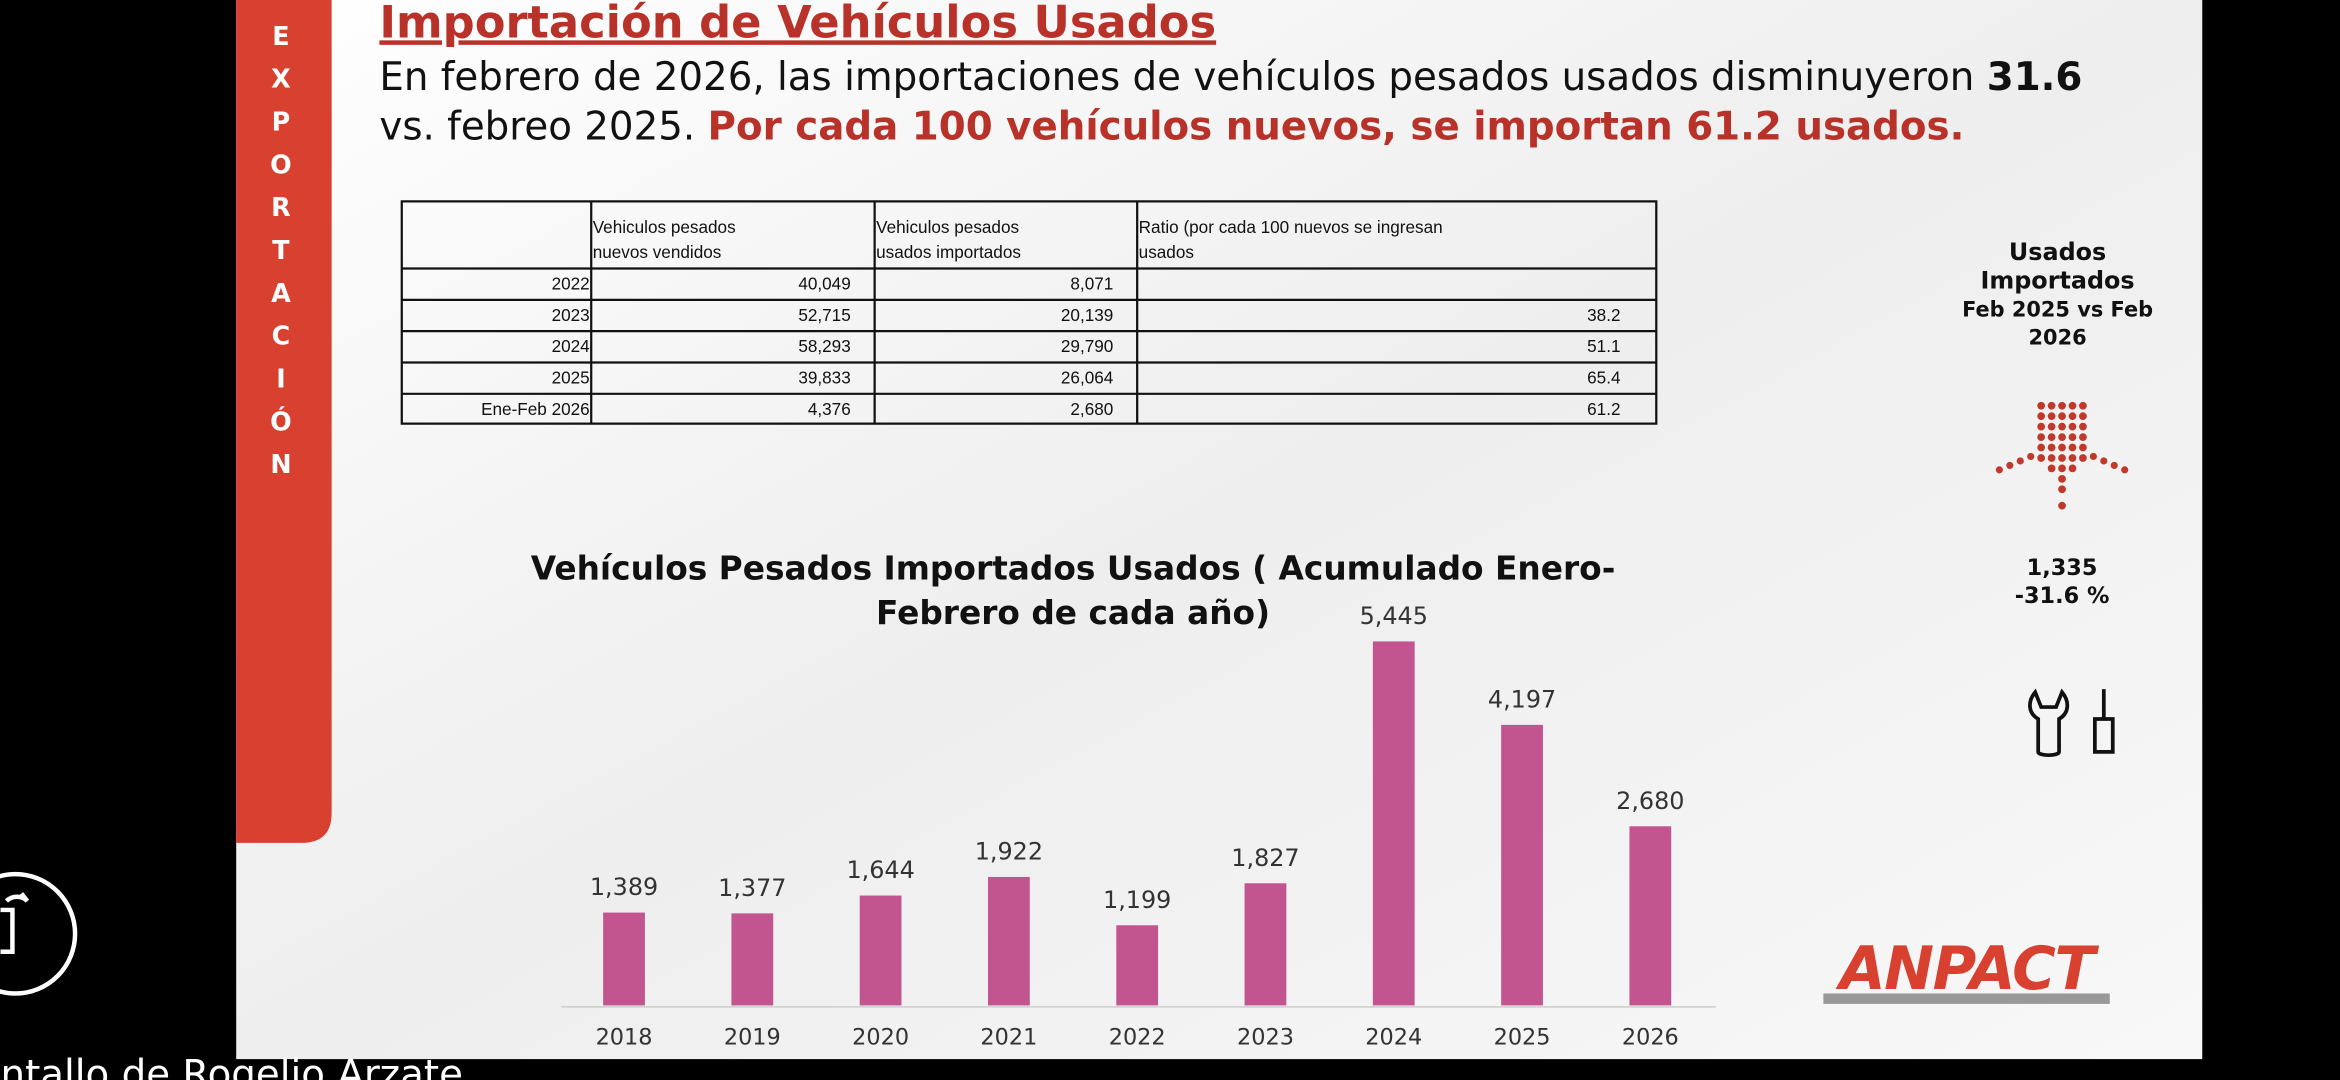 The height and width of the screenshot is (1080, 2340). What do you see at coordinates (824, 377) in the screenshot?
I see `table-cell: 39,833` at bounding box center [824, 377].